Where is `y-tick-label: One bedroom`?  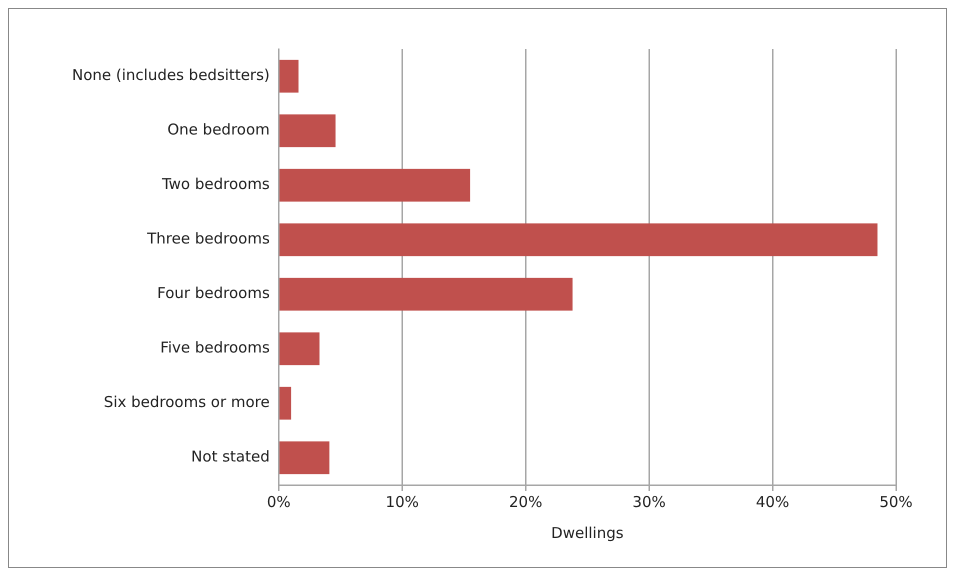
y-tick-label: One bedroom is located at coordinates (218, 129).